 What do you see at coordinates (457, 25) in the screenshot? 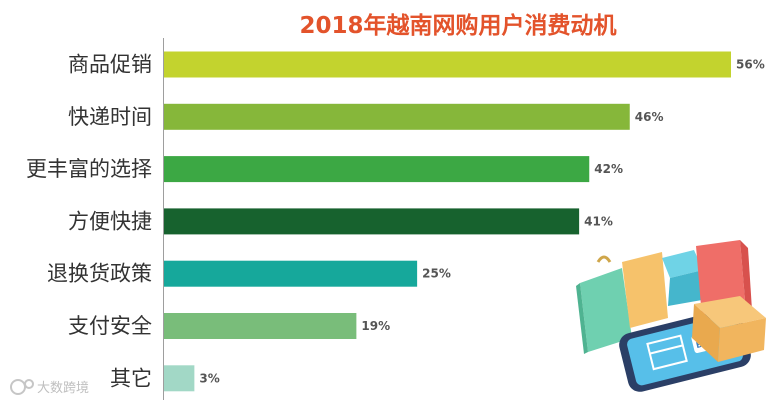
I see `chart-title: 2018年越南网购用户消费动机` at bounding box center [457, 25].